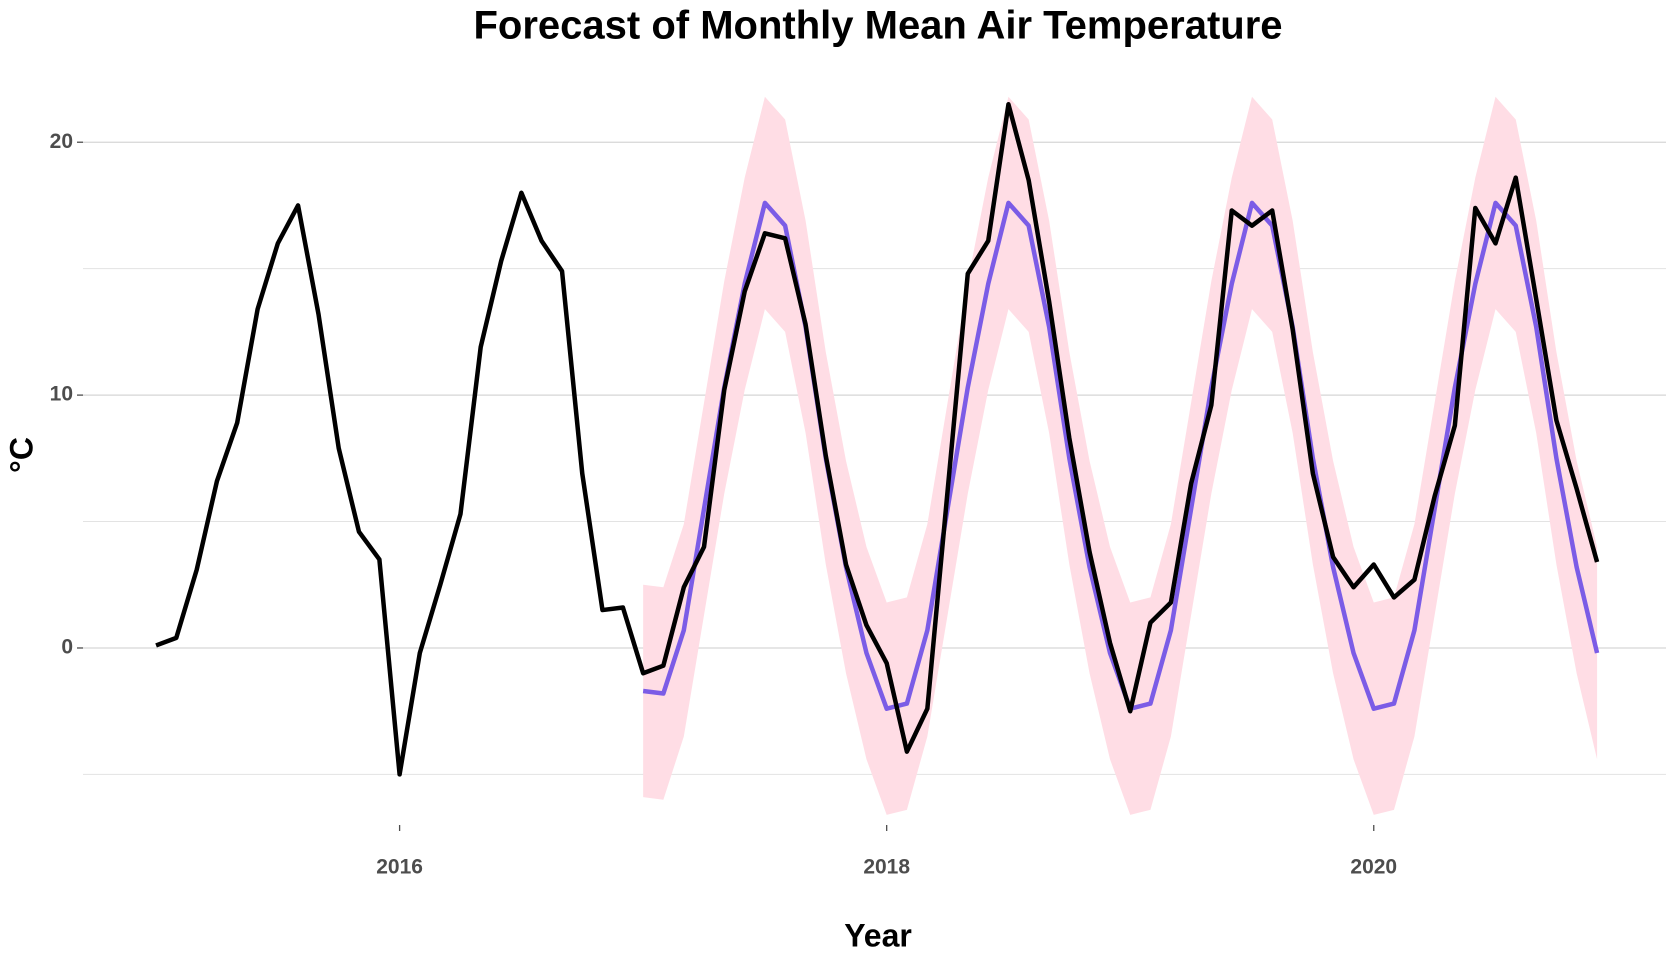 The width and height of the screenshot is (1680, 960). I want to click on x-tick-label: 2020, so click(1373, 867).